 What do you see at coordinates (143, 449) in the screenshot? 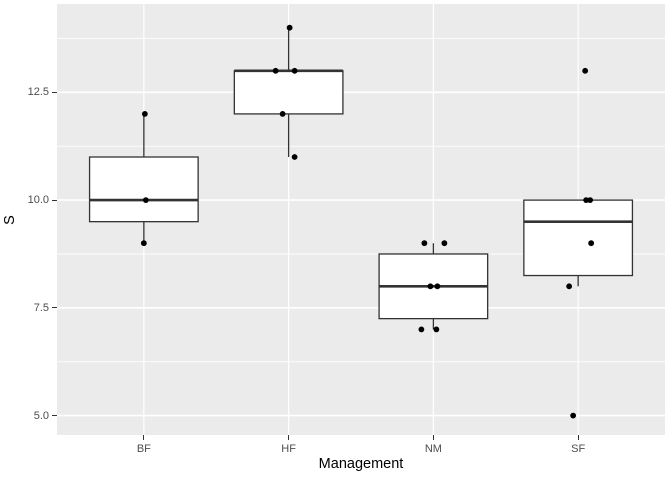
I see `x-tick-label-BF: BF` at bounding box center [143, 449].